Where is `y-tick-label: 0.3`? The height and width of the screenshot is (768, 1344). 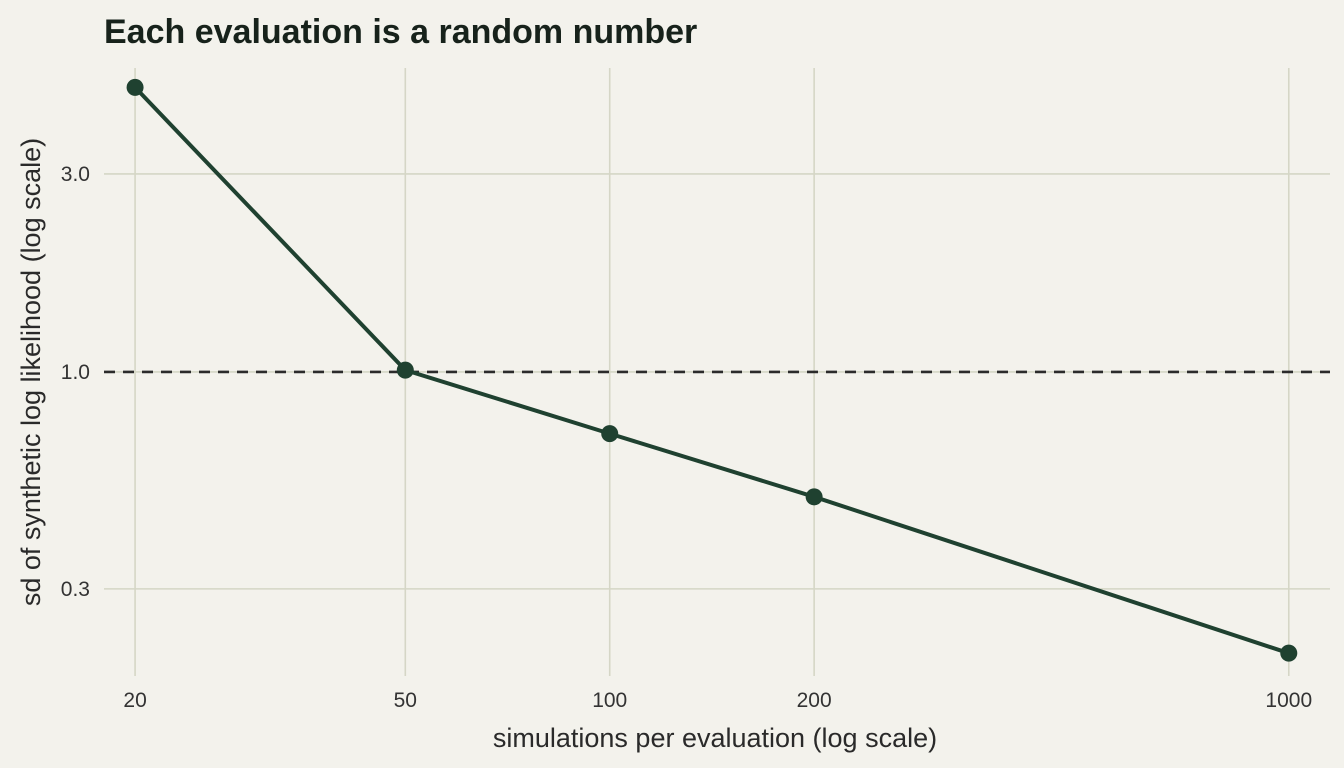
y-tick-label: 0.3 is located at coordinates (75, 589).